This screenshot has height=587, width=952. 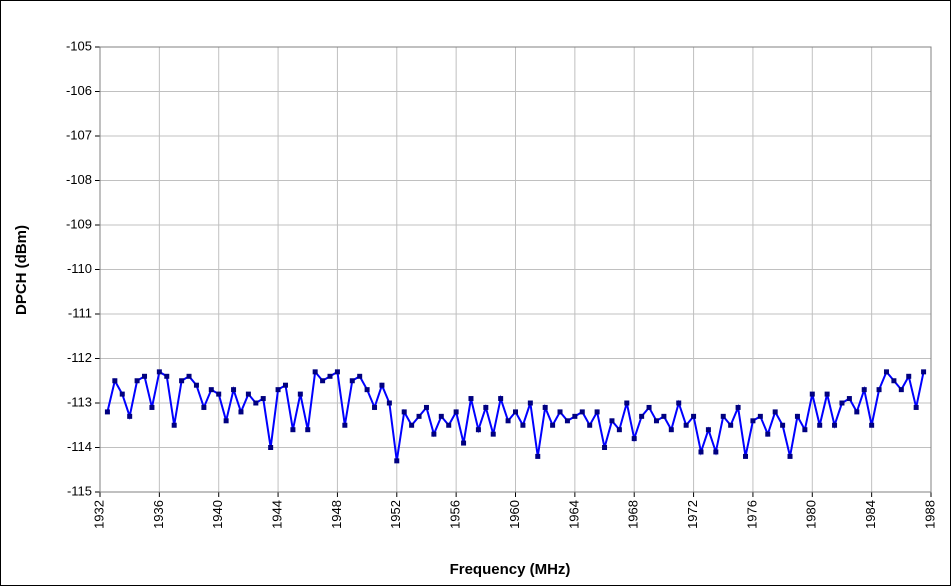 What do you see at coordinates (455, 514) in the screenshot?
I see `x-tick-label: 1956` at bounding box center [455, 514].